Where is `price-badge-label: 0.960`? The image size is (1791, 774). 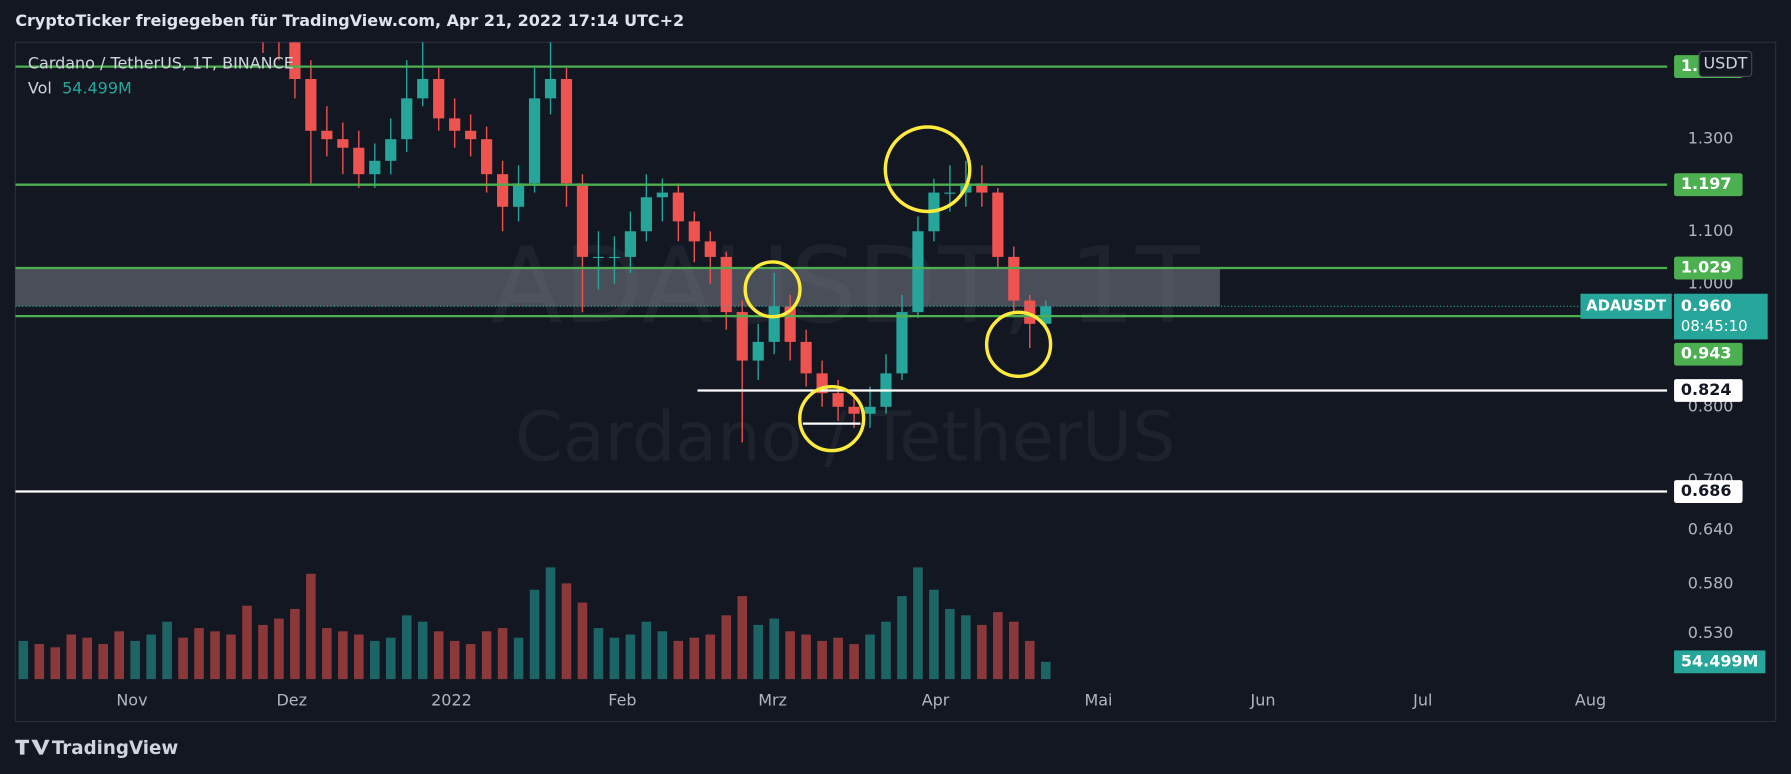
price-badge-label: 0.960 is located at coordinates (1706, 305).